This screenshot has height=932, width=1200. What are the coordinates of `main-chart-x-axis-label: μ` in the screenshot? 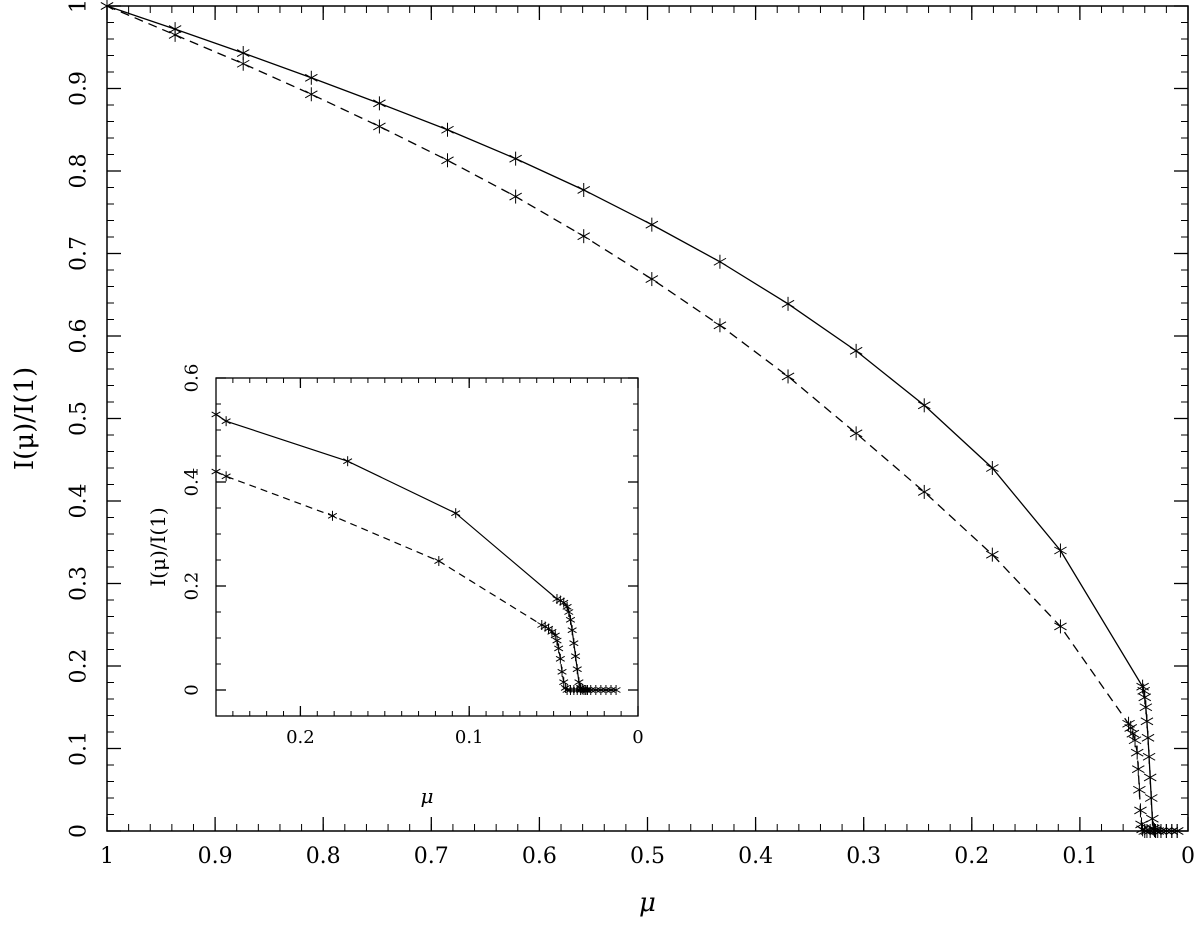 It's located at (647, 903).